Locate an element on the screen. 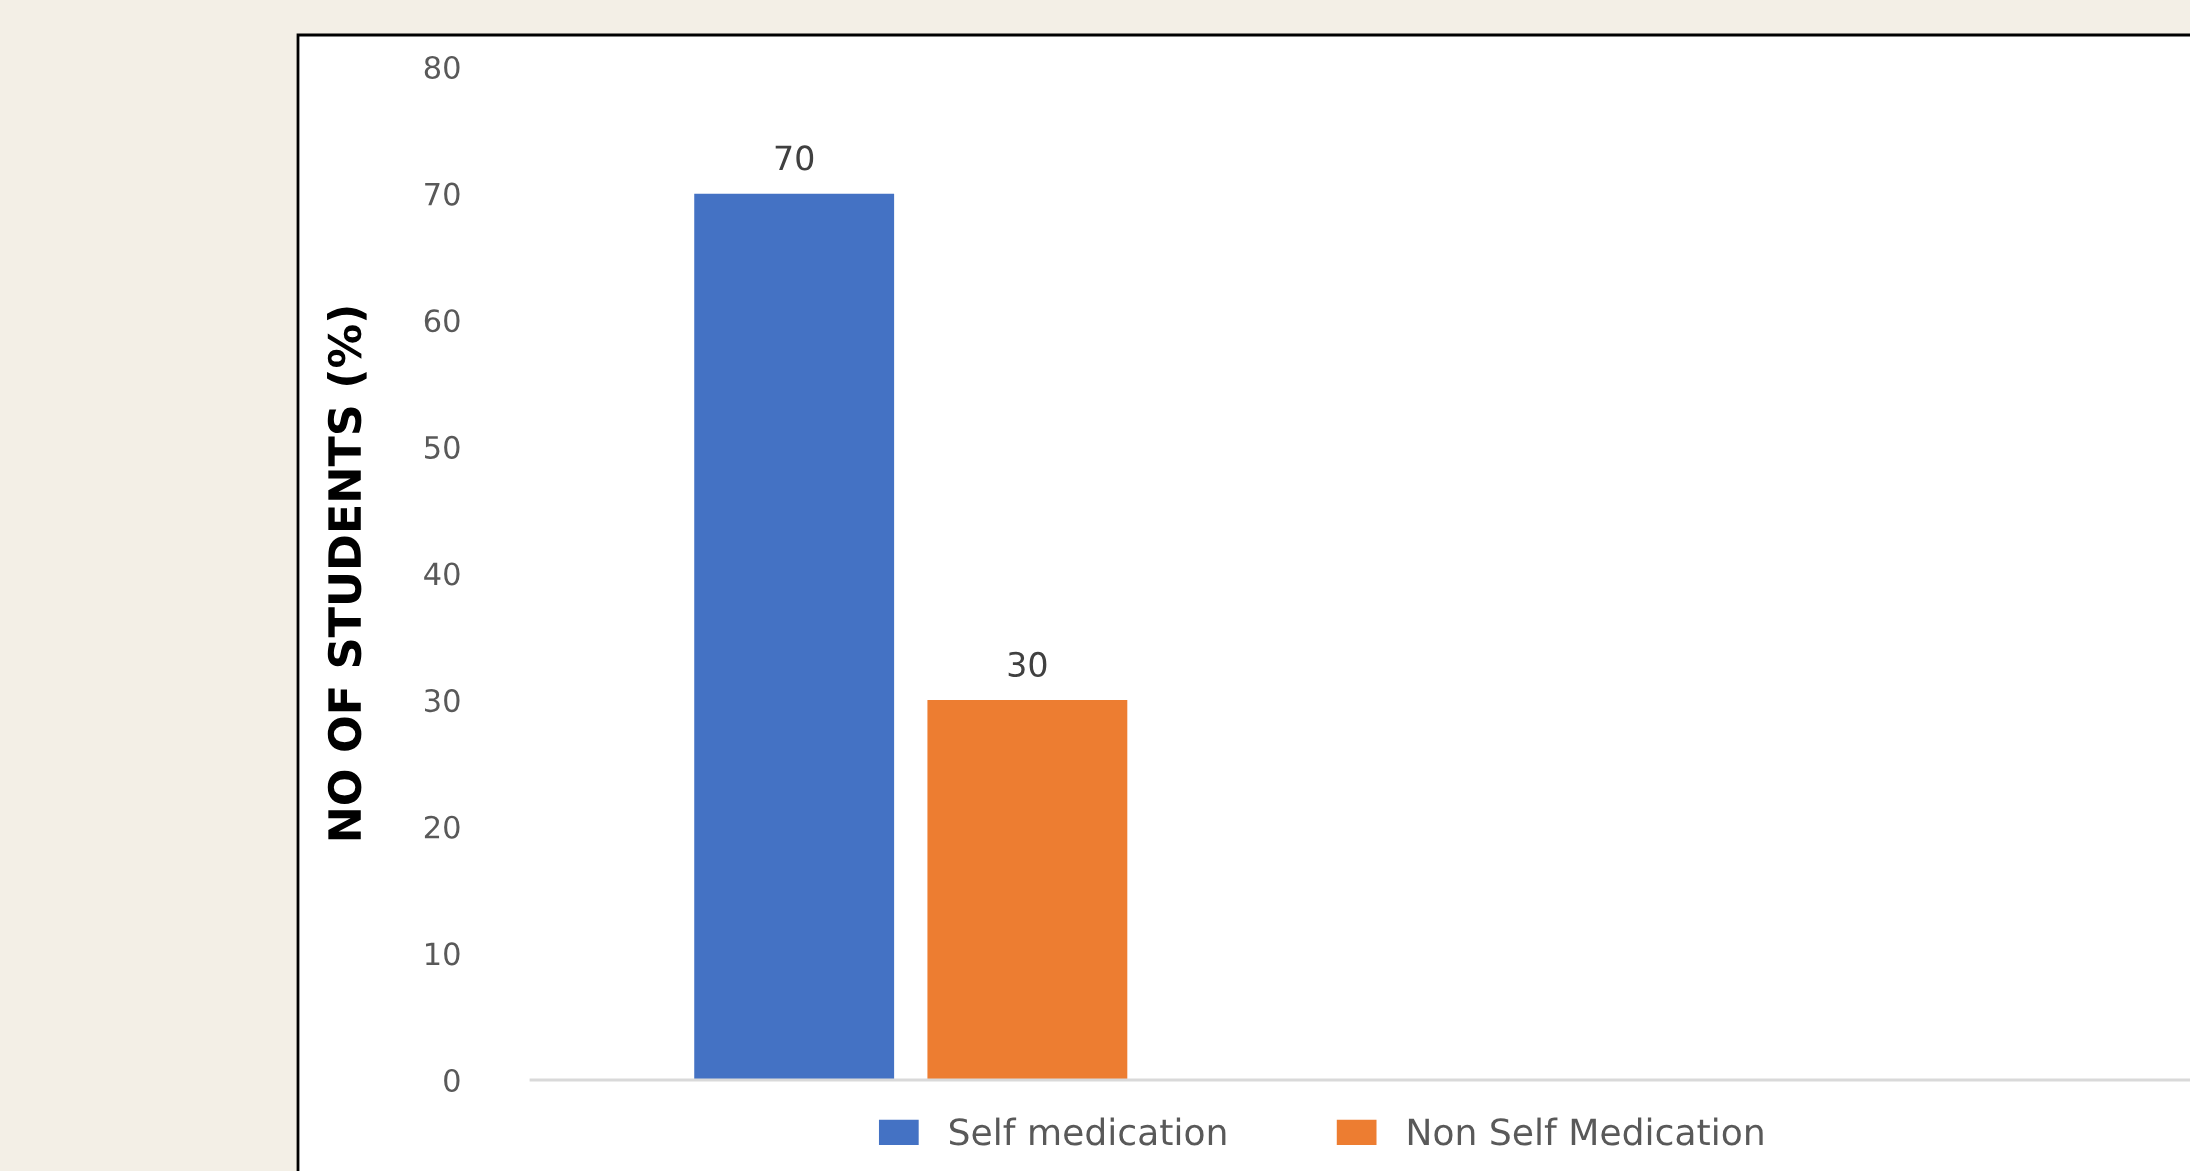 The height and width of the screenshot is (1171, 2190). data-label: 30 is located at coordinates (1027, 664).